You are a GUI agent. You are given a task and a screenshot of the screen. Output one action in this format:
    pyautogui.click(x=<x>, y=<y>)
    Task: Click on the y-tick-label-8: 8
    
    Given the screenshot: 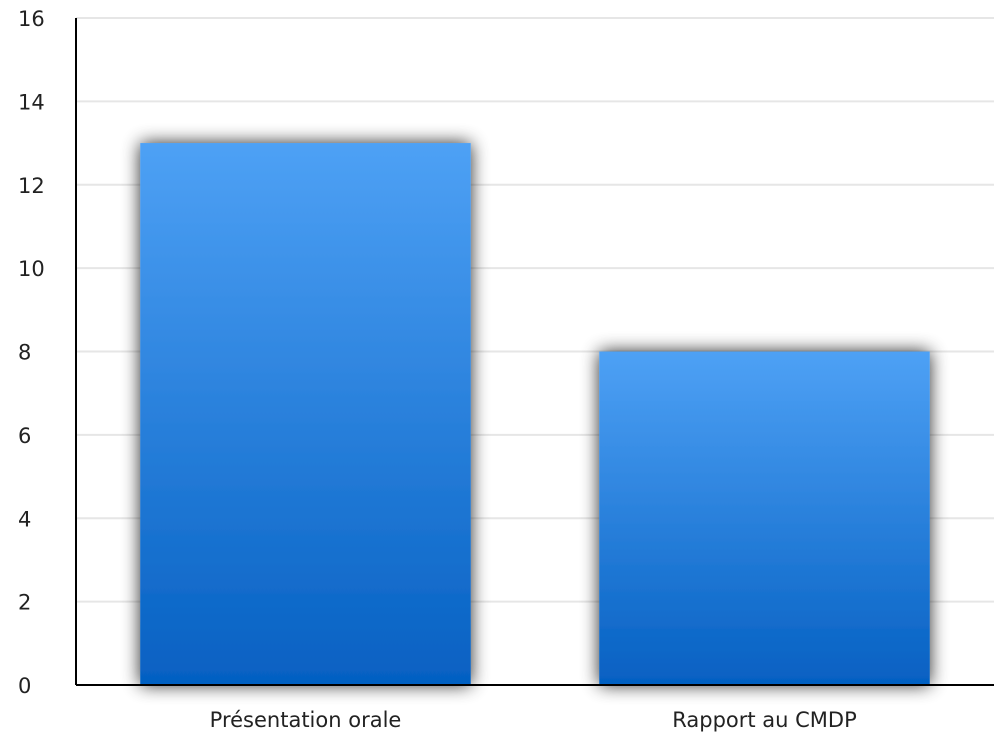 What is the action you would take?
    pyautogui.click(x=24, y=353)
    